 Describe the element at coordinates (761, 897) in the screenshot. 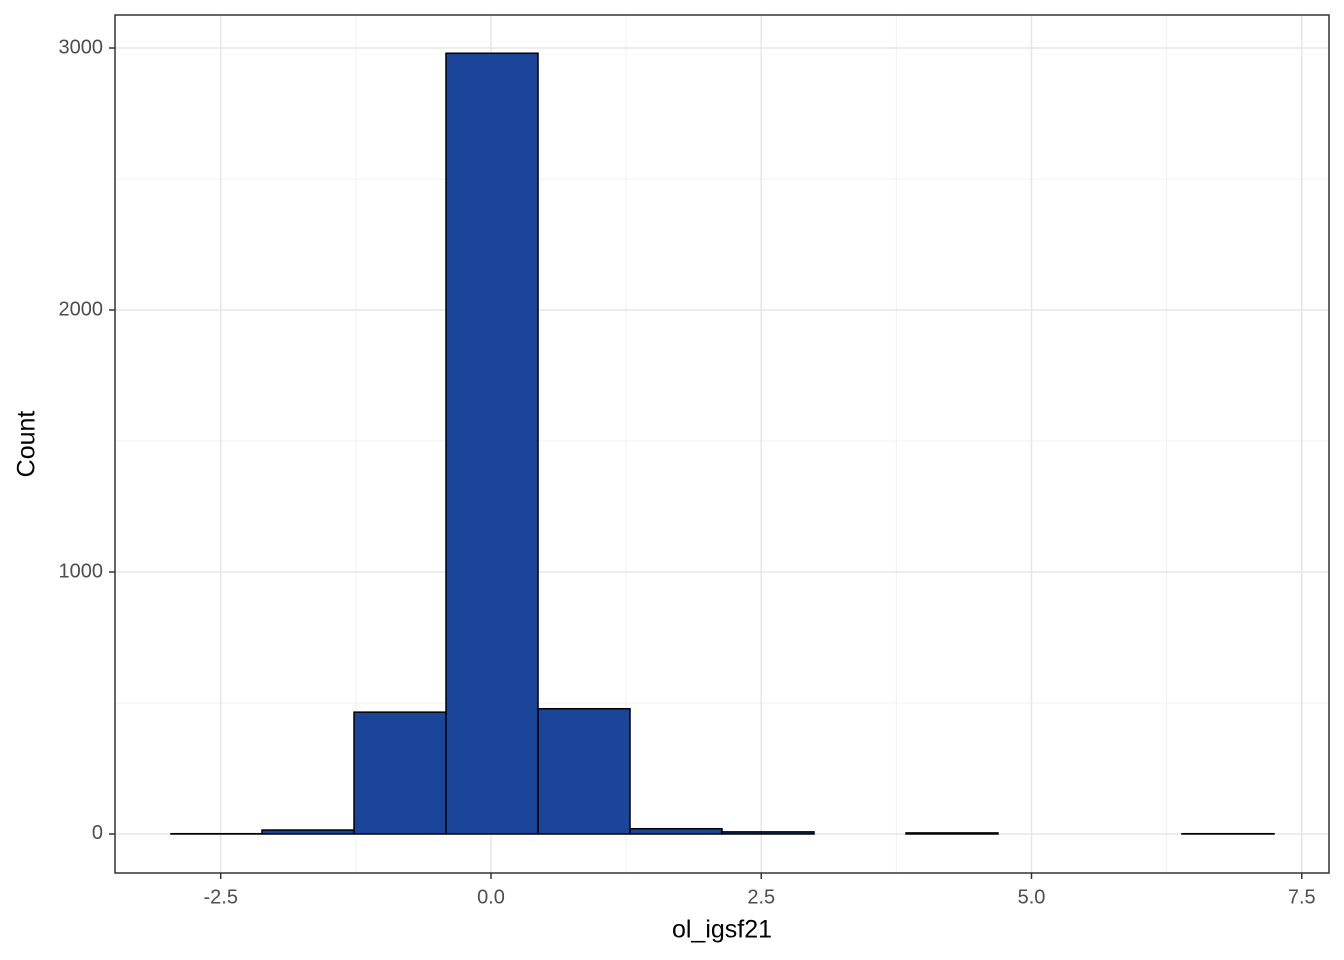

I see `x-tick-label: 2.5` at that location.